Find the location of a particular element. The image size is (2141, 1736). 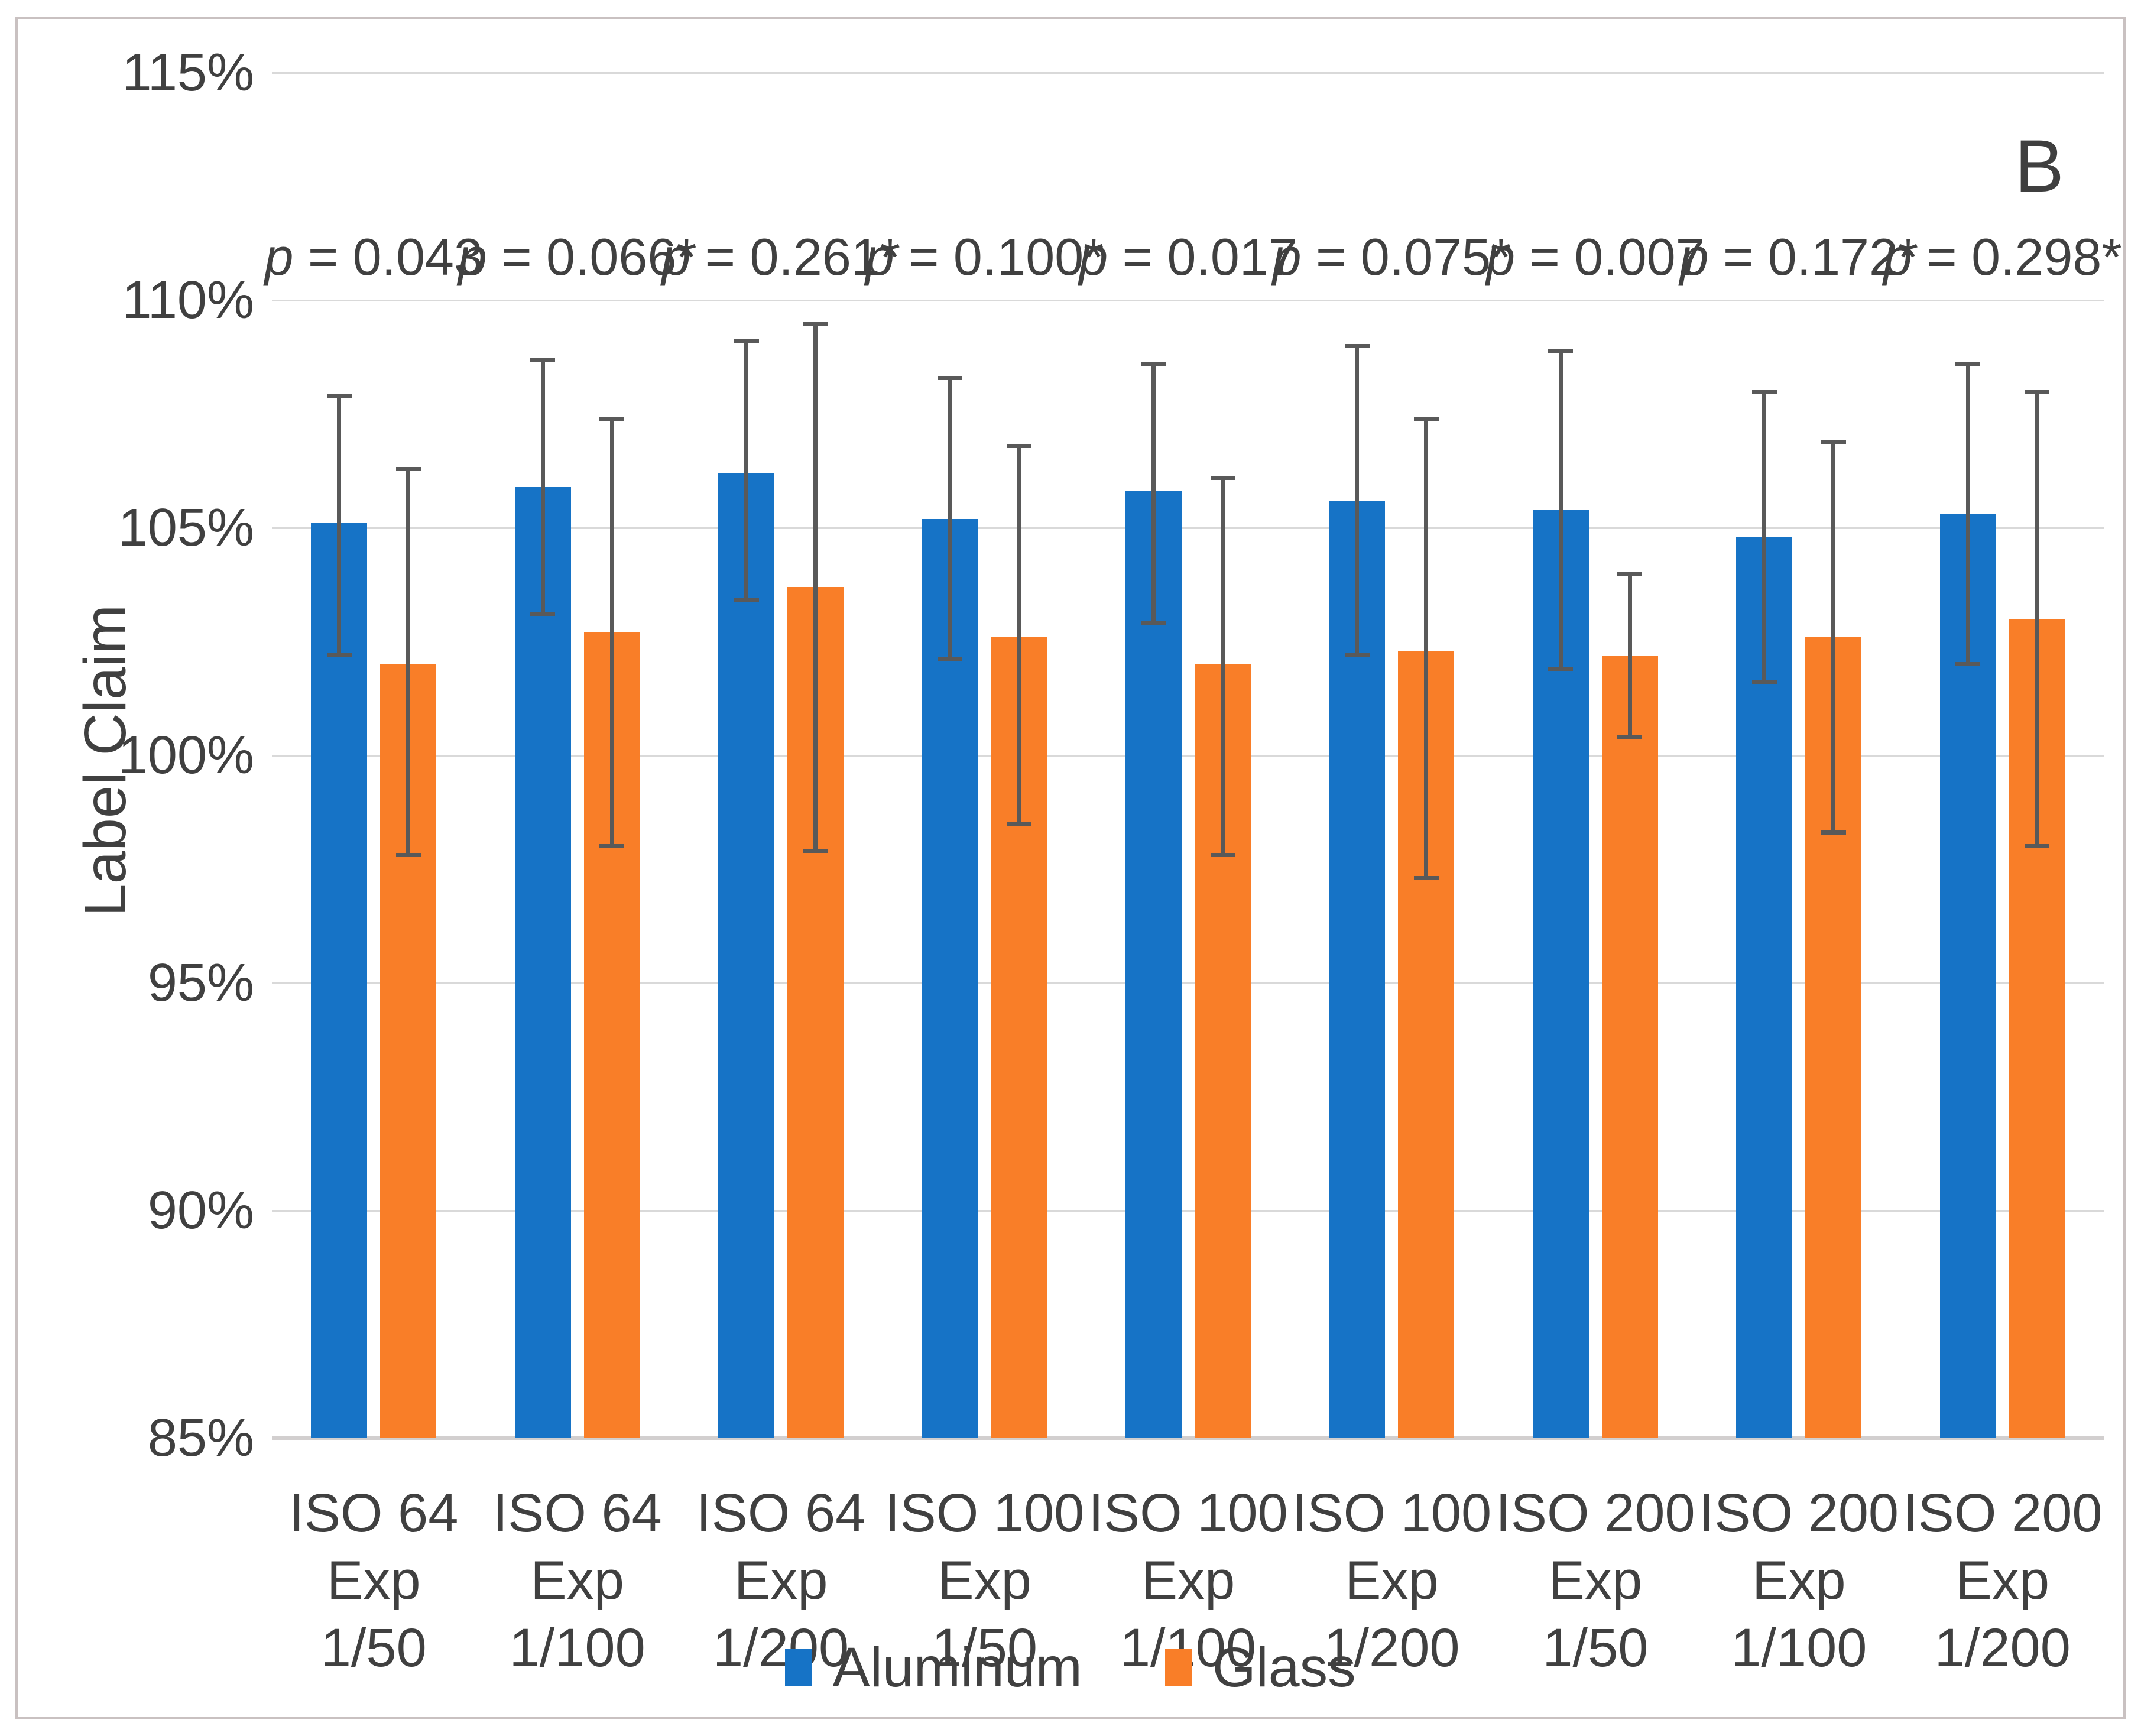

x-axis-line is located at coordinates (1188, 1438).